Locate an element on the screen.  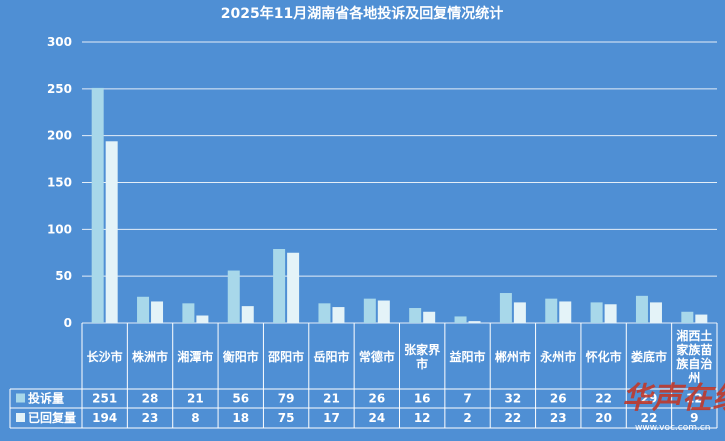
category-label: 湘潭市 is located at coordinates (195, 356).